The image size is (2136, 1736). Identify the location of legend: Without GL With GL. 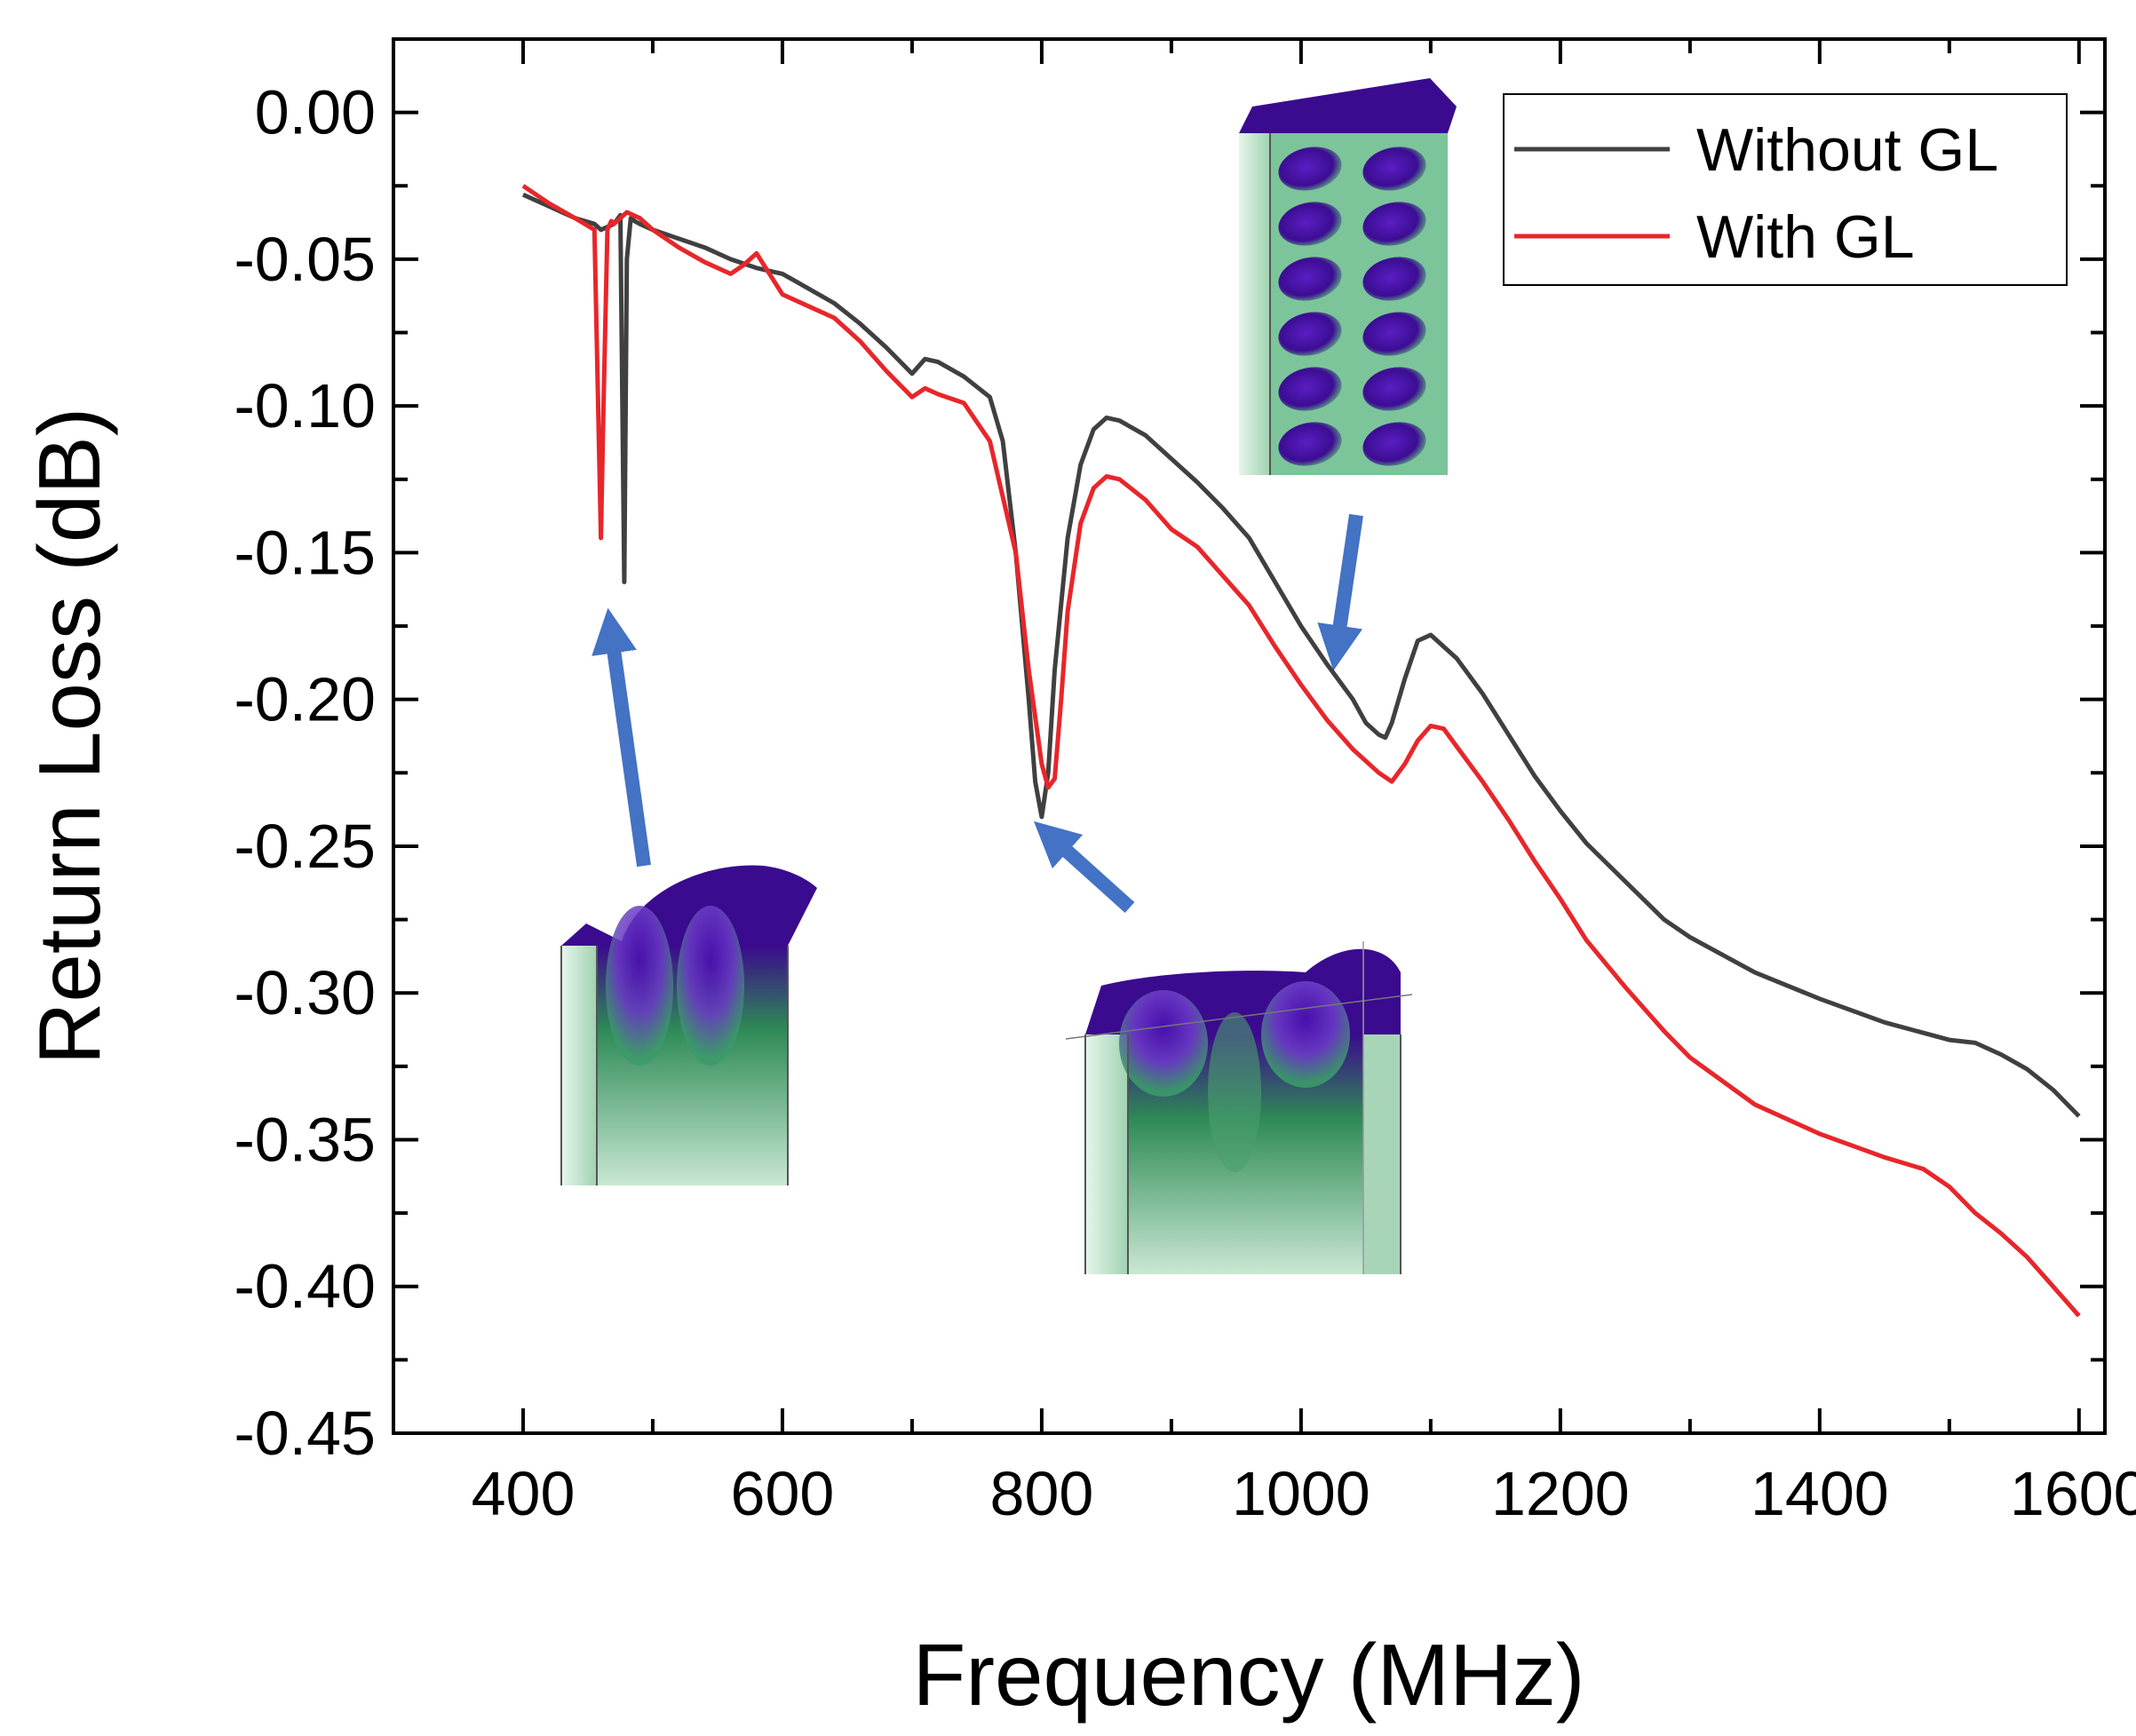
(1785, 189).